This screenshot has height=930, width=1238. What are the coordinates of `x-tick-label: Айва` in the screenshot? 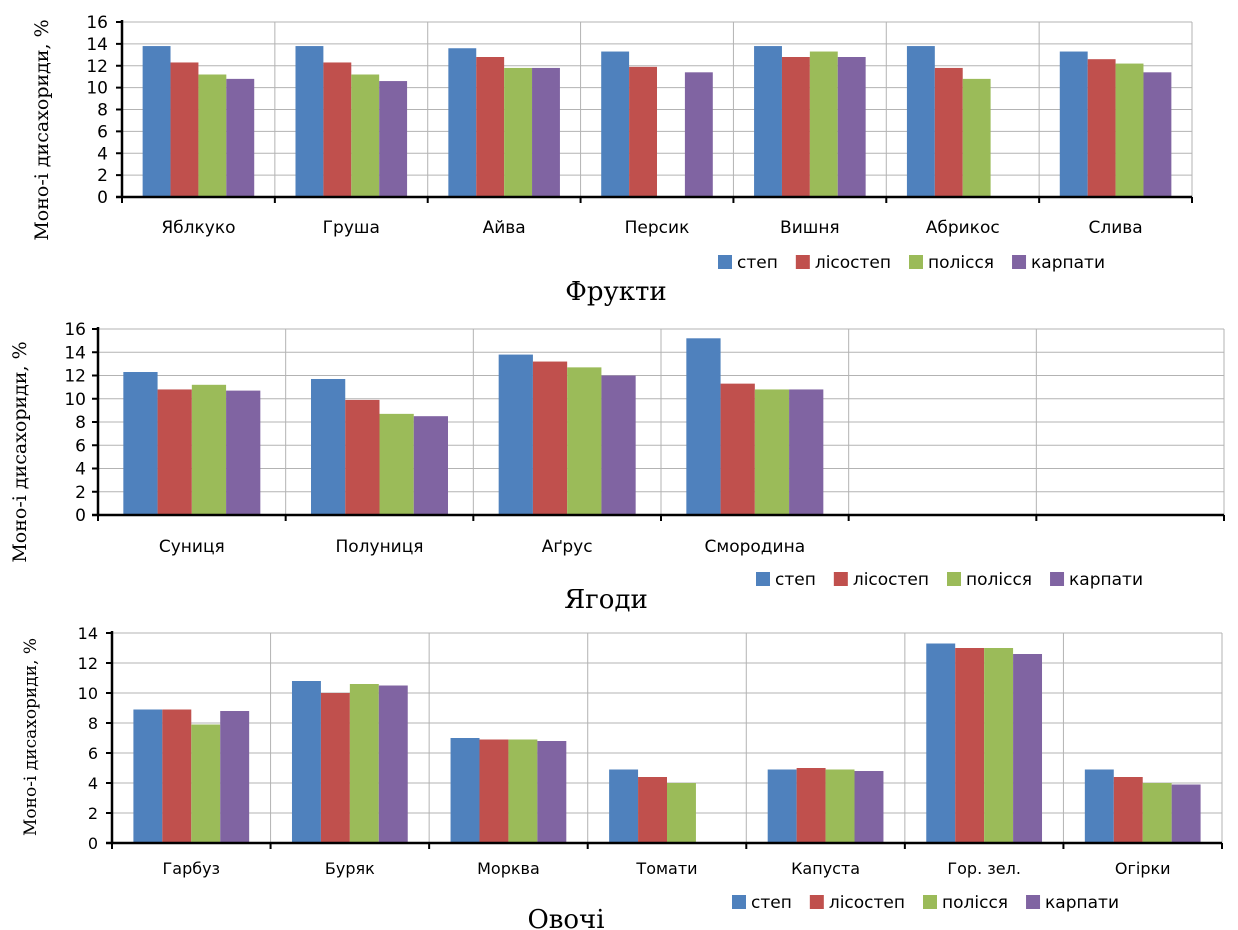 It's located at (504, 228).